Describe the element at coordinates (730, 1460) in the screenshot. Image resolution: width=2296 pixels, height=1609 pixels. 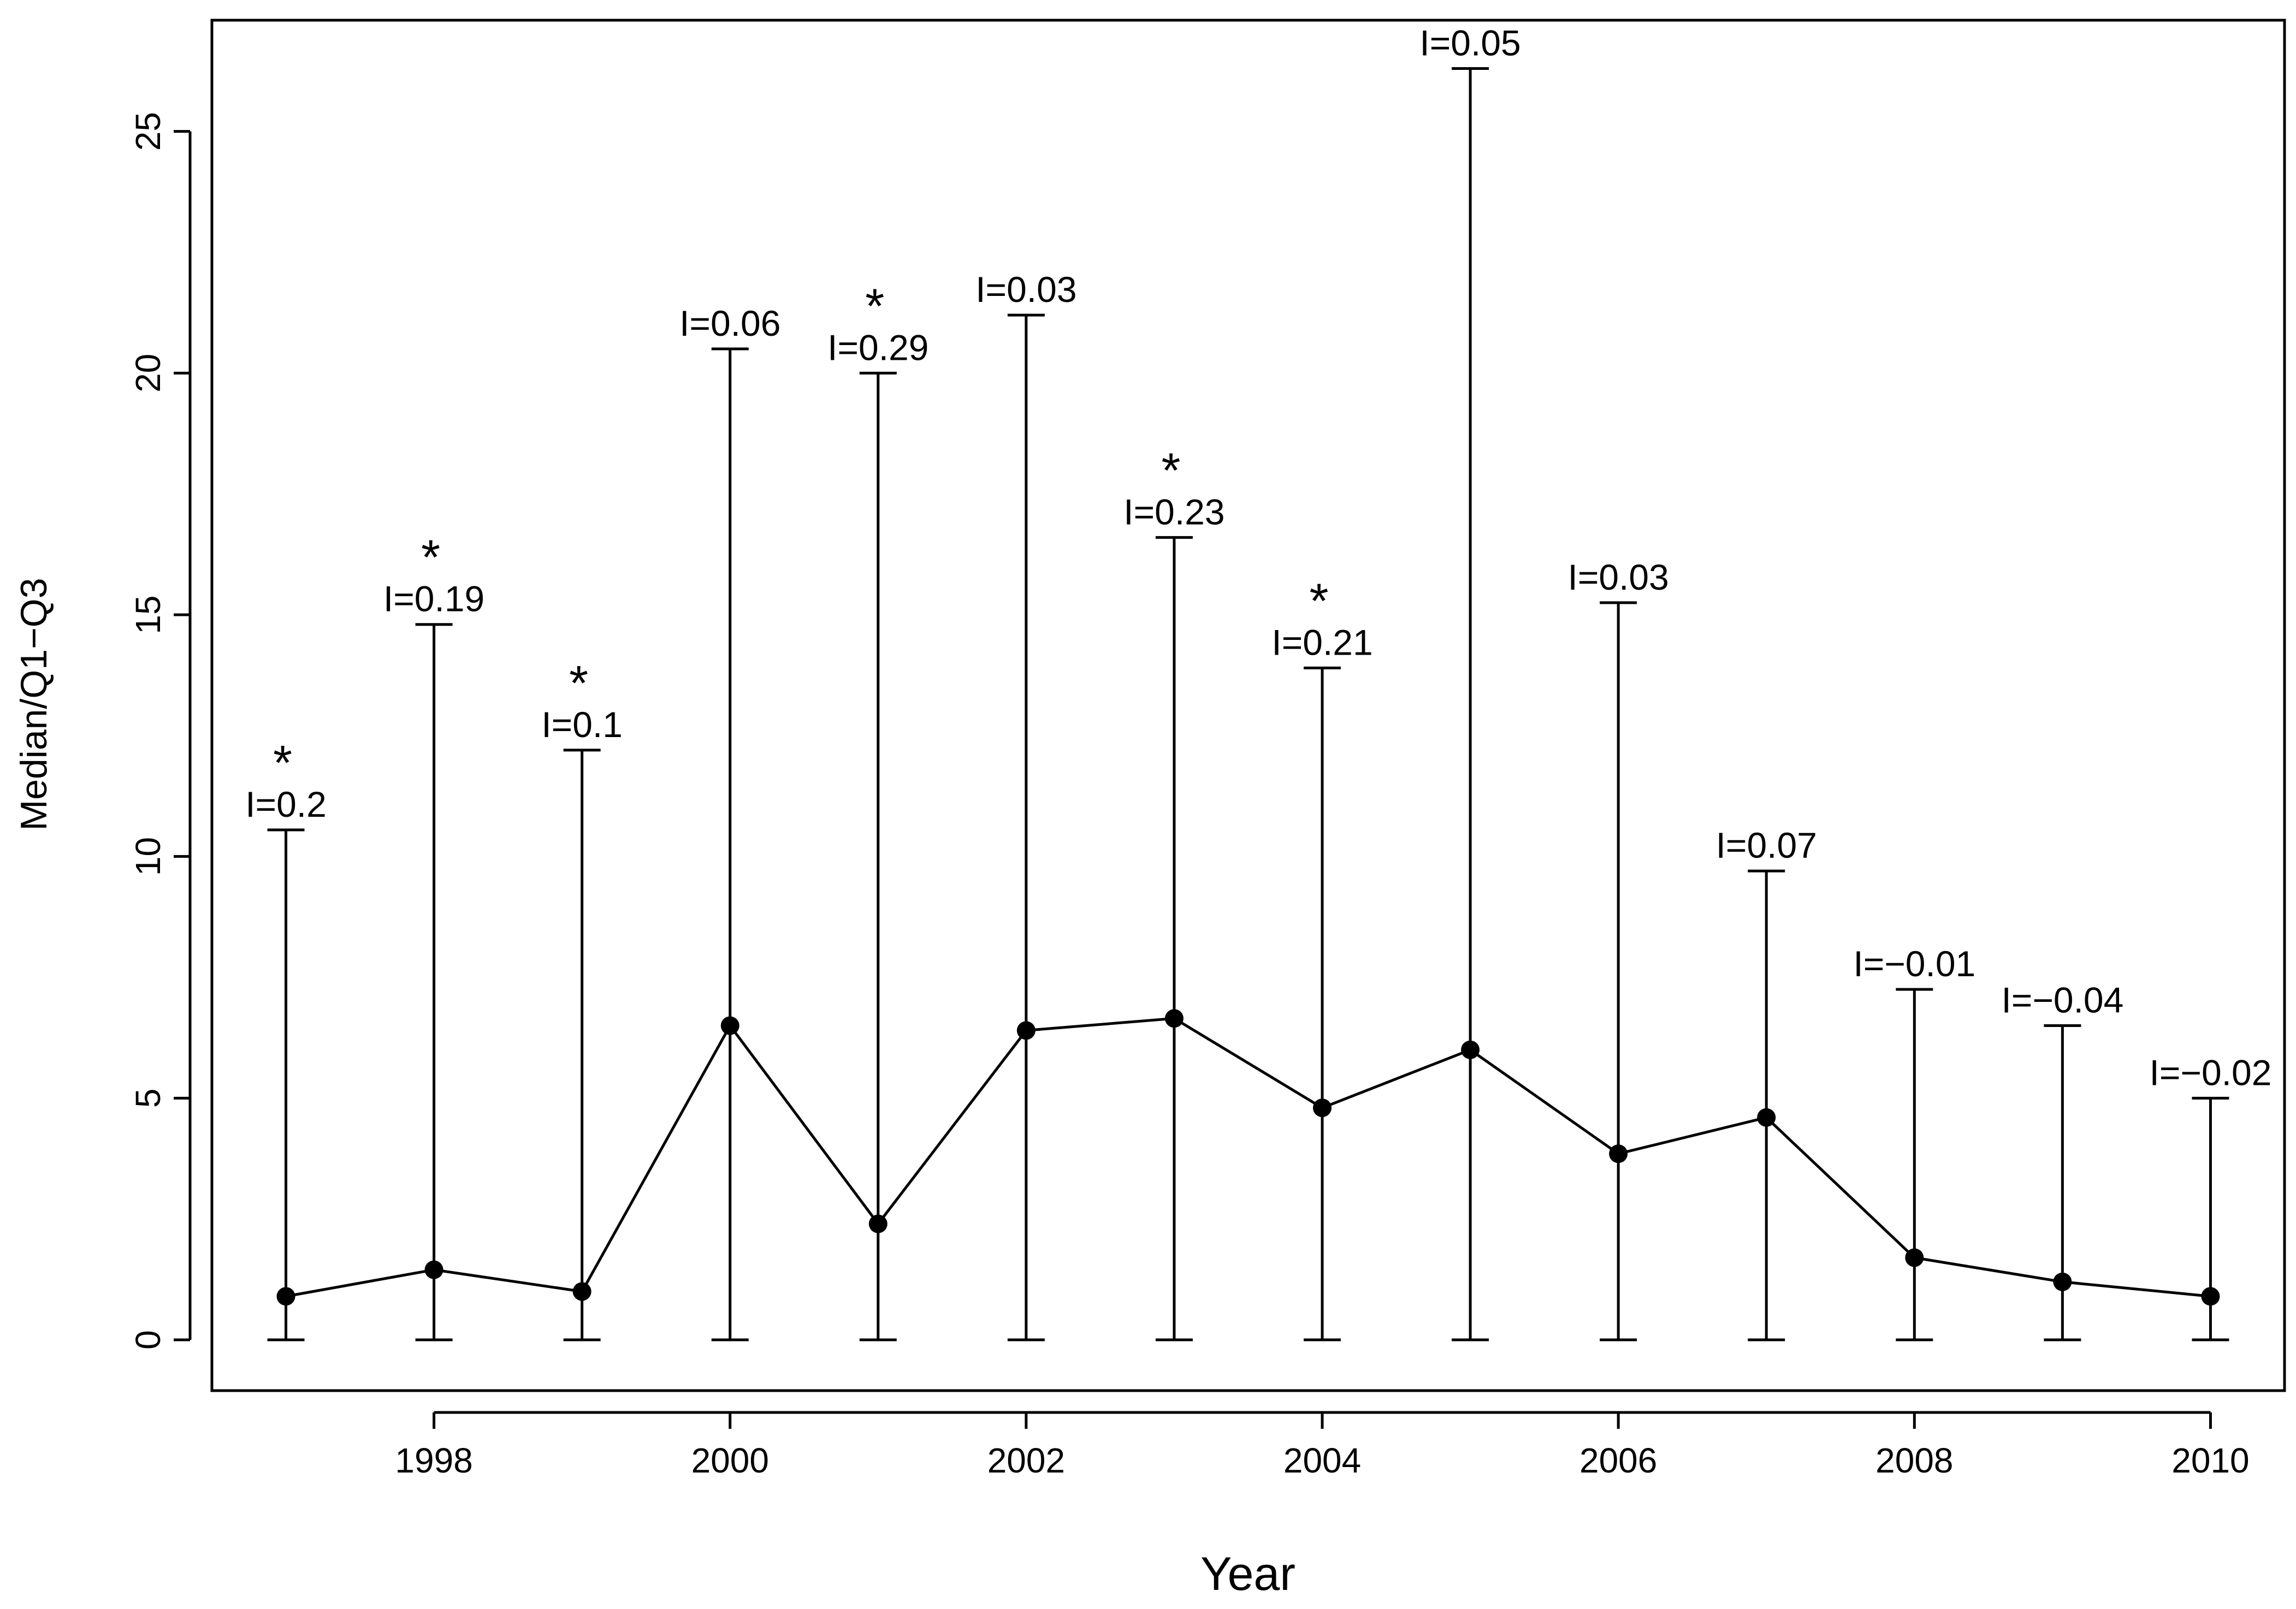
I see `x-tick-label: 2000` at that location.